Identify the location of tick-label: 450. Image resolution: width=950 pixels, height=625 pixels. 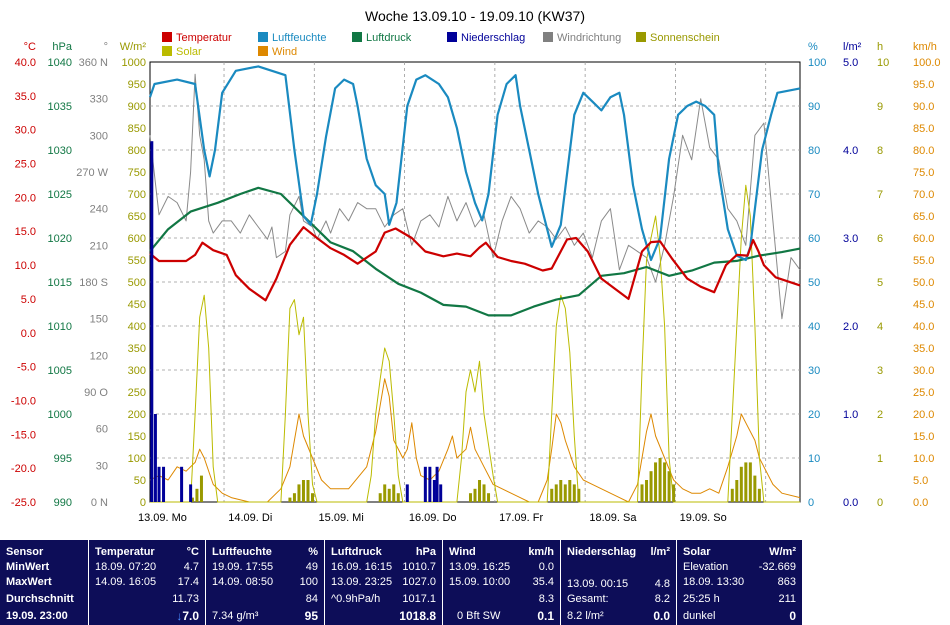
(137, 305).